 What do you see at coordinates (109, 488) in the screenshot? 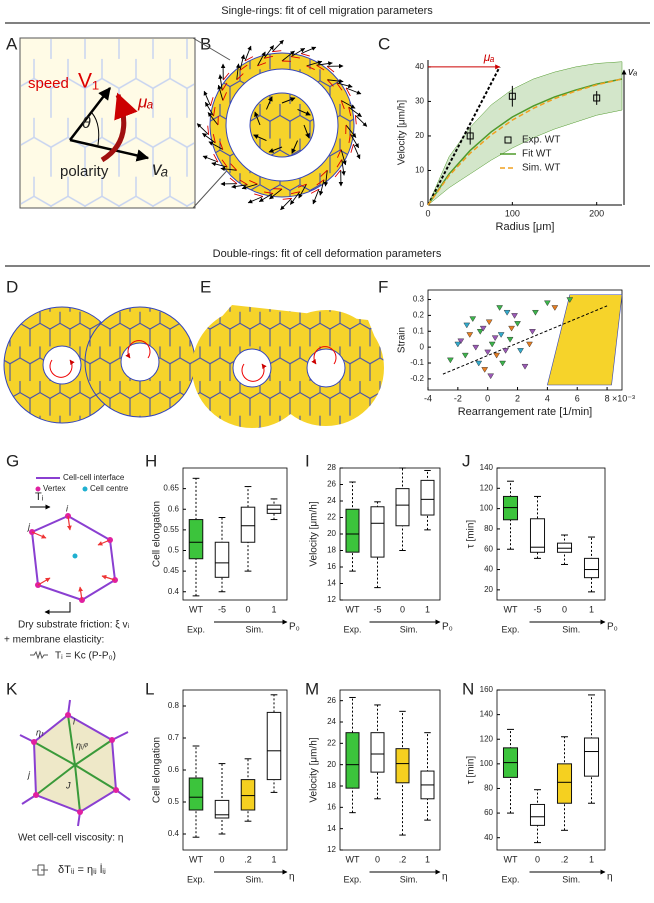
I see `legend-text: Cell centre` at bounding box center [109, 488].